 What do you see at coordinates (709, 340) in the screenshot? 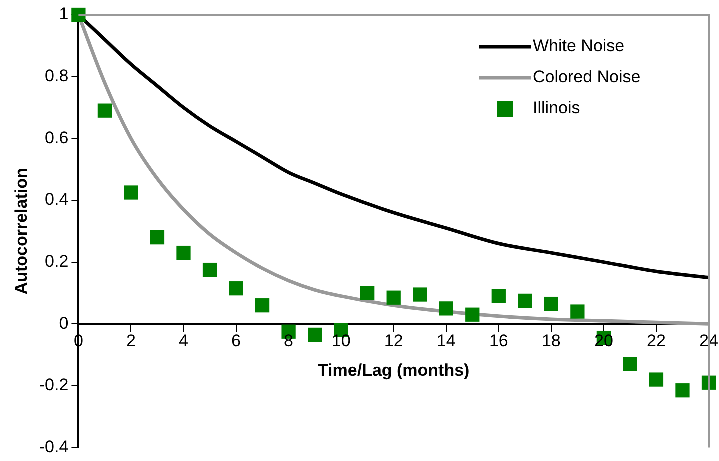
I see `x-tick-label: 24` at bounding box center [709, 340].